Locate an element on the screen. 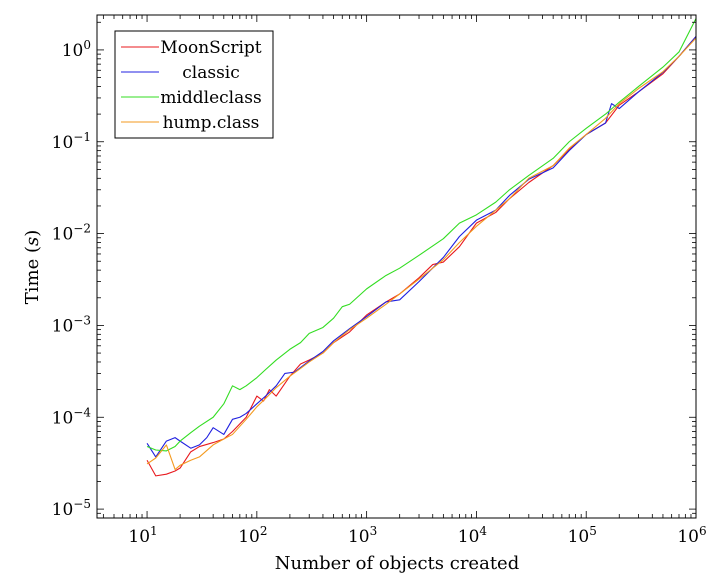 The image size is (720, 576). legend-label-moonscript: MoonScript is located at coordinates (210, 48).